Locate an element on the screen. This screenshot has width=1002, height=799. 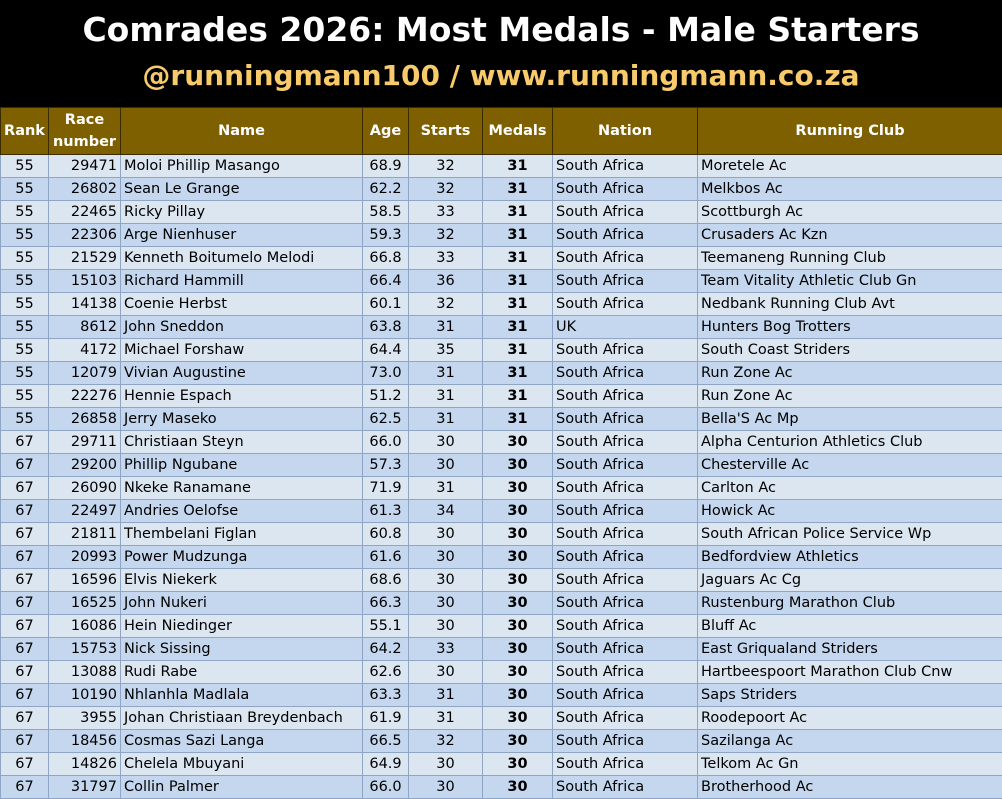
table-cell: 61.6 is located at coordinates (385, 557).